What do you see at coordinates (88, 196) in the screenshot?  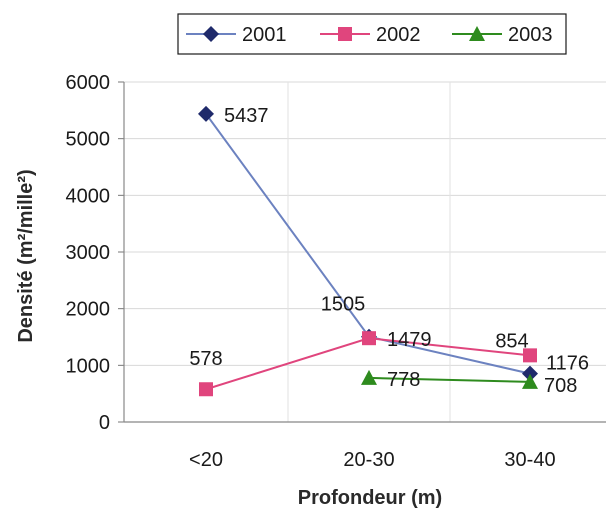 I see `y-tick-label: 4000` at bounding box center [88, 196].